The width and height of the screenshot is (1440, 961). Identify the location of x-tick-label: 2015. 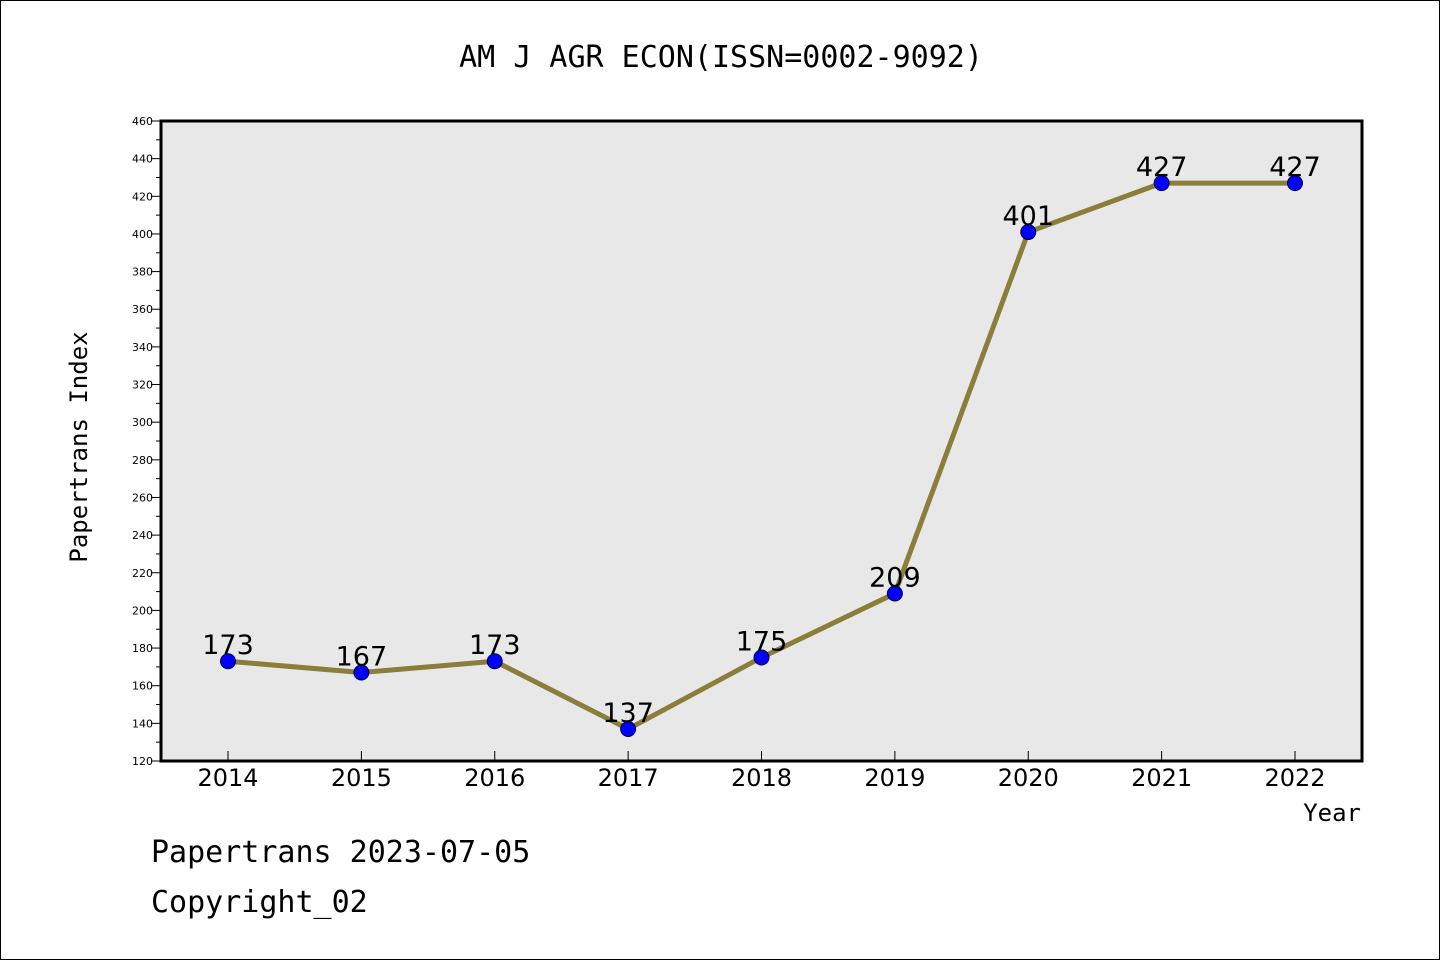
(361, 778).